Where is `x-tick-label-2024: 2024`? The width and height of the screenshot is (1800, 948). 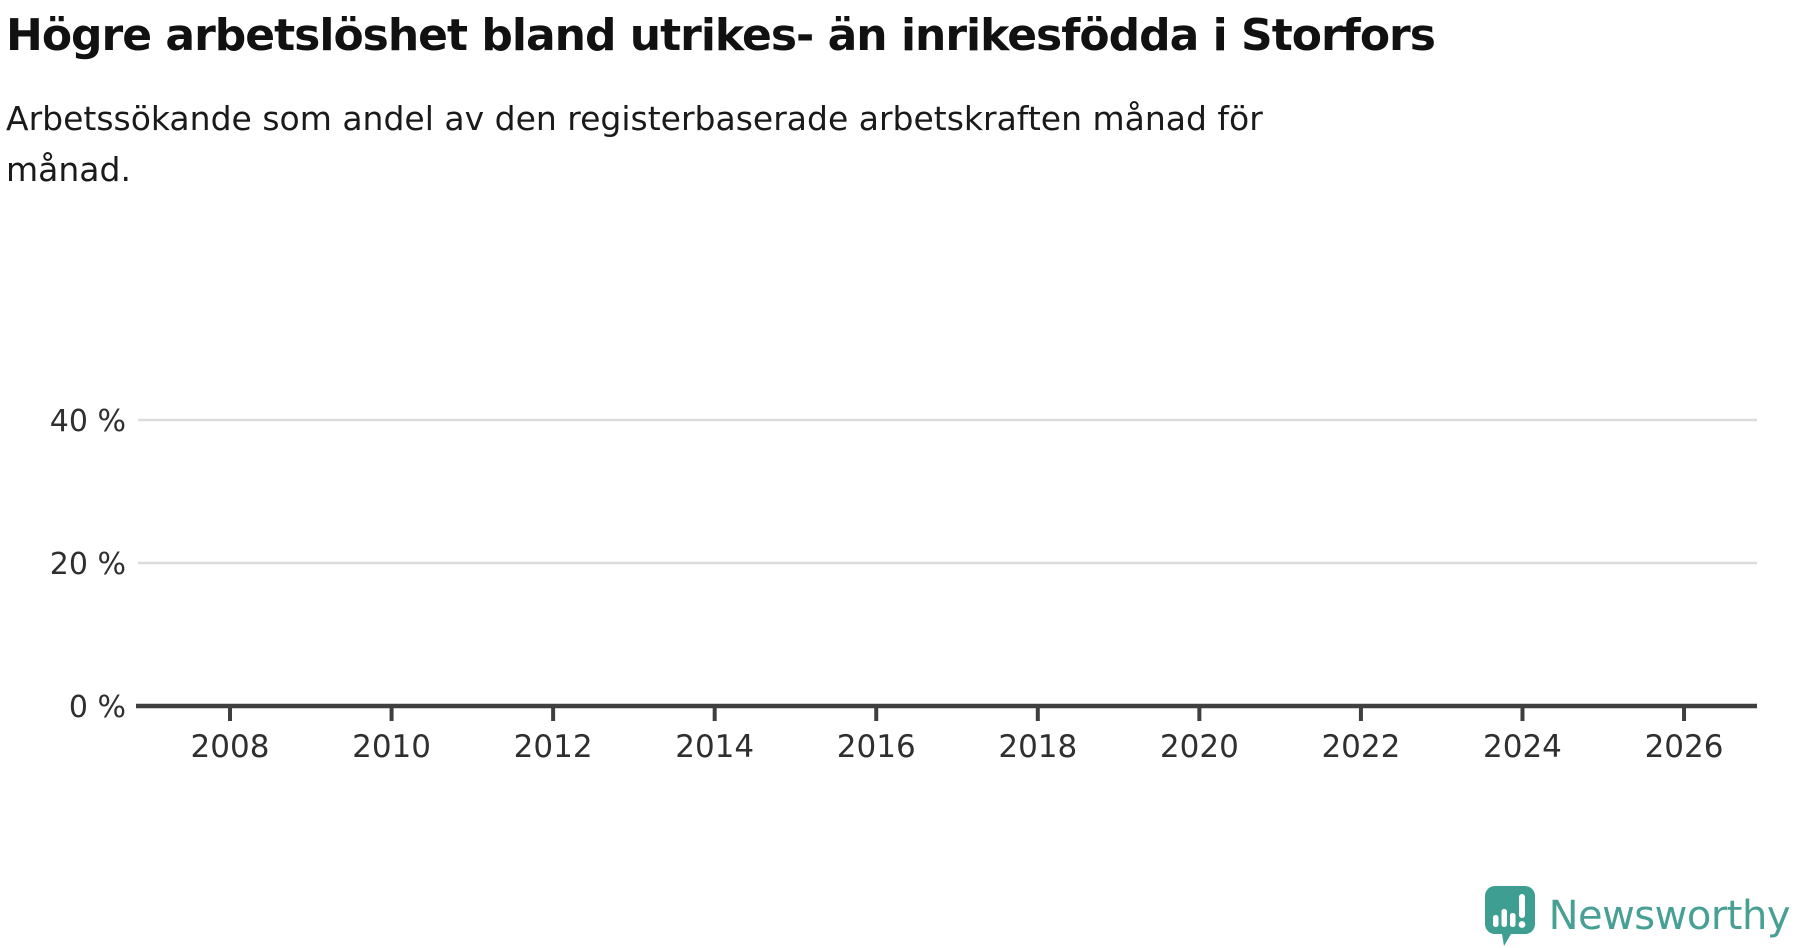 x-tick-label-2024: 2024 is located at coordinates (1522, 747).